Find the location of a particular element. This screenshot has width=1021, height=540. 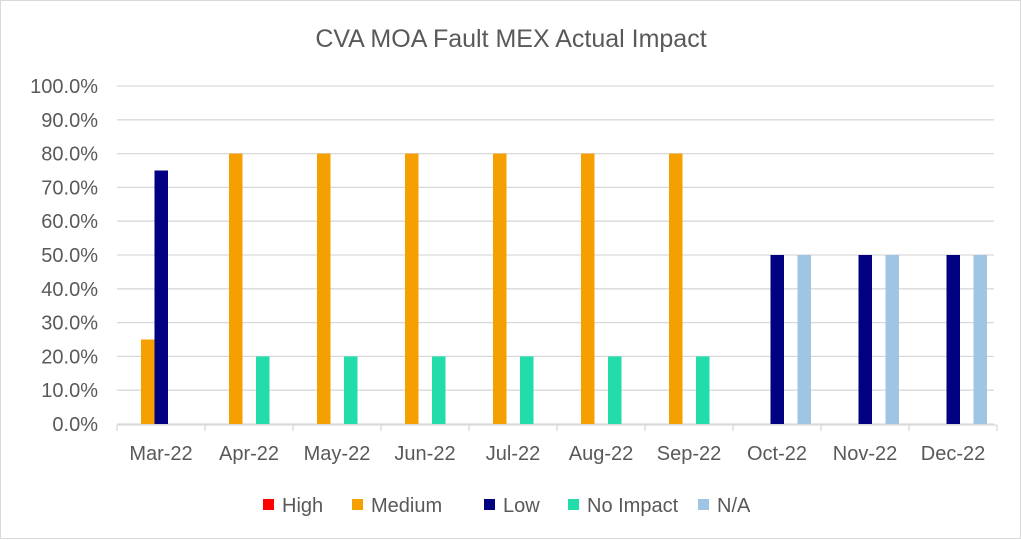

legend-label: Medium is located at coordinates (406, 506).